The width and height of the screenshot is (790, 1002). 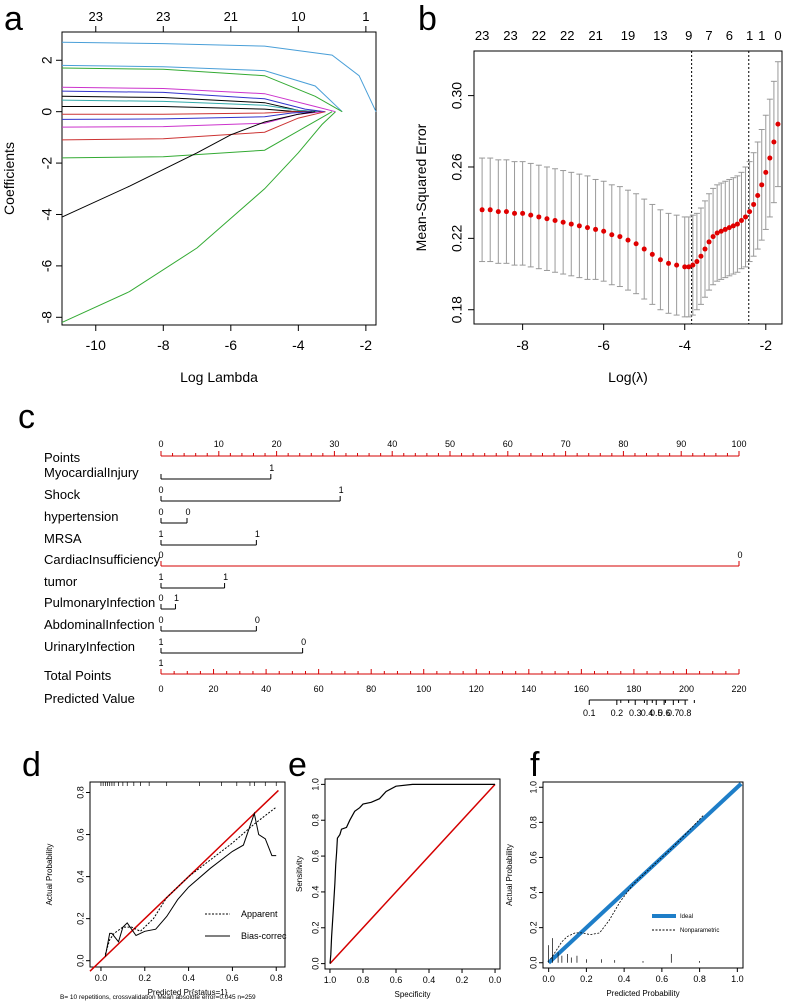 I want to click on top-tick-label: 7, so click(x=708, y=35).